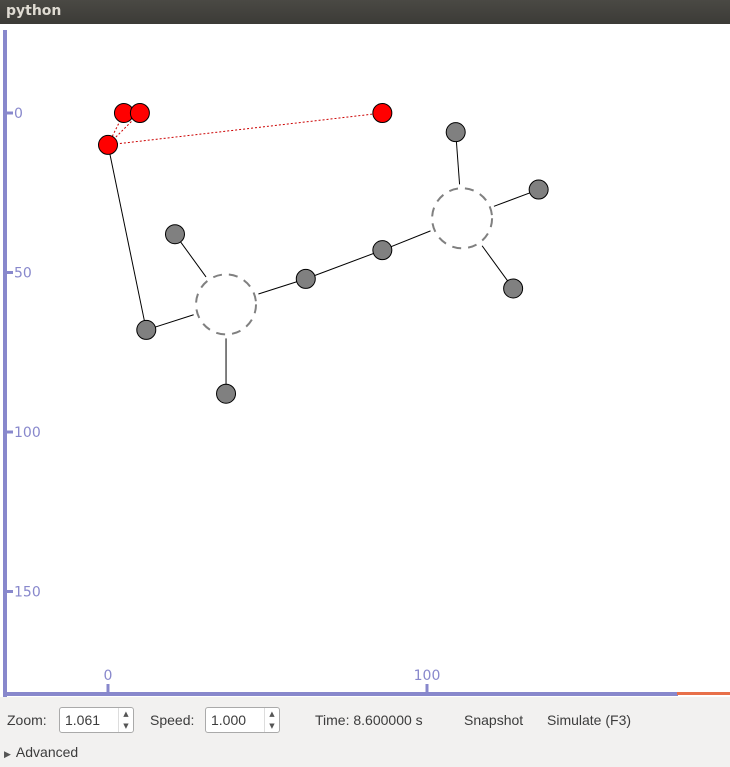  Describe the element at coordinates (494, 720) in the screenshot. I see `snapshot-button: Snapshot` at that location.